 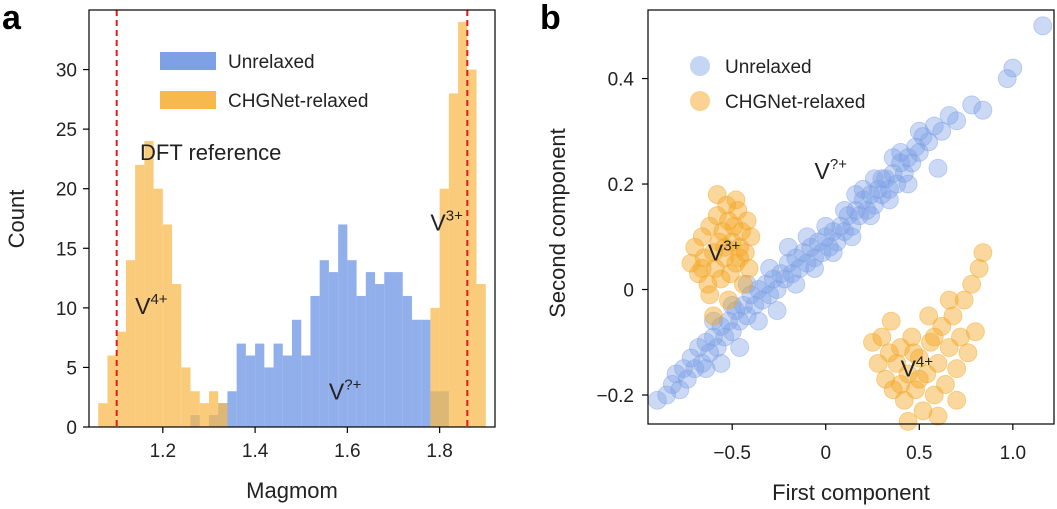 What do you see at coordinates (831, 170) in the screenshot?
I see `scatter-annotation: V?+` at bounding box center [831, 170].